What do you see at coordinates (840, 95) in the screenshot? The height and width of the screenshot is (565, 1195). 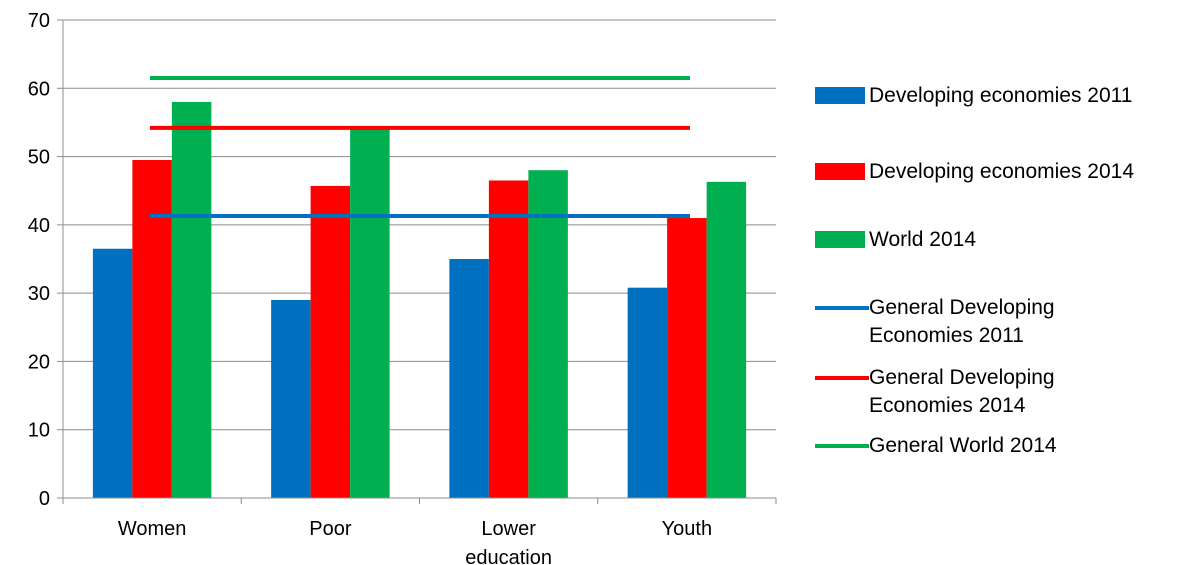 I see `legend-swatch-developing-2011` at bounding box center [840, 95].